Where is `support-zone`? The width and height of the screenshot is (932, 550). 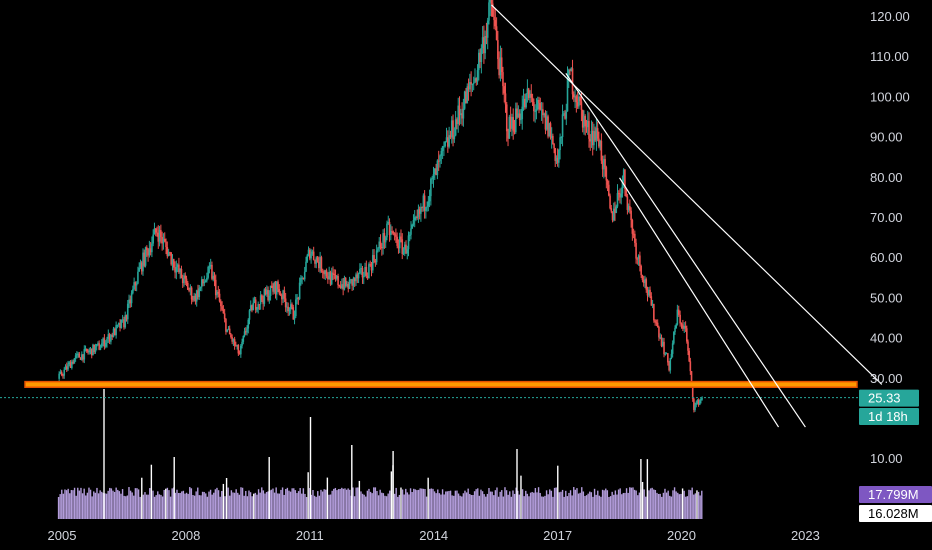 support-zone is located at coordinates (441, 384).